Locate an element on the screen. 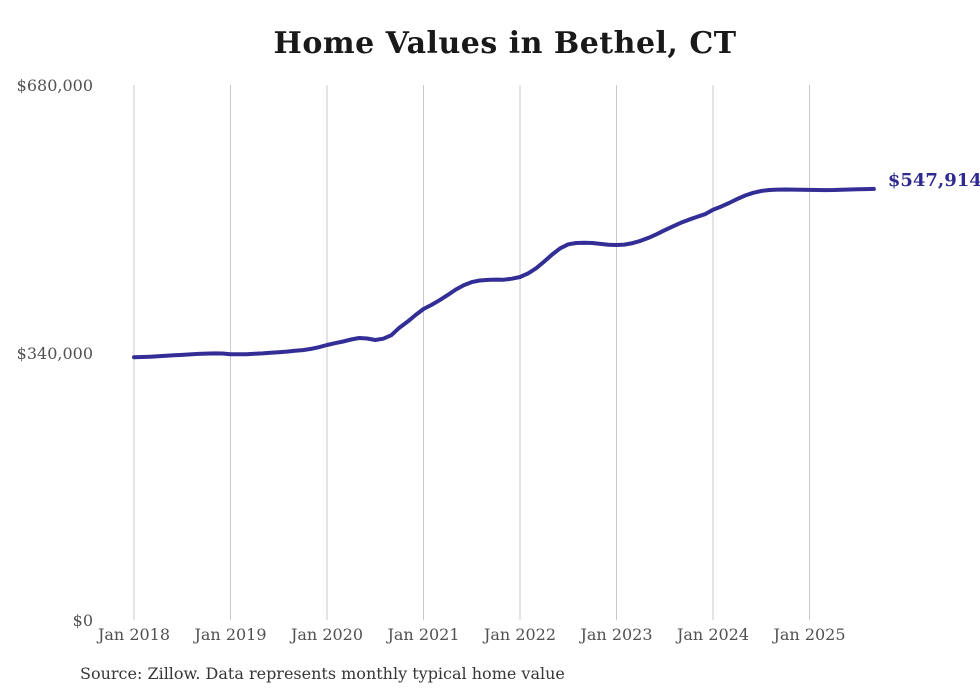 The height and width of the screenshot is (699, 980). y-axis-label-340000: $340,000 is located at coordinates (54, 353).